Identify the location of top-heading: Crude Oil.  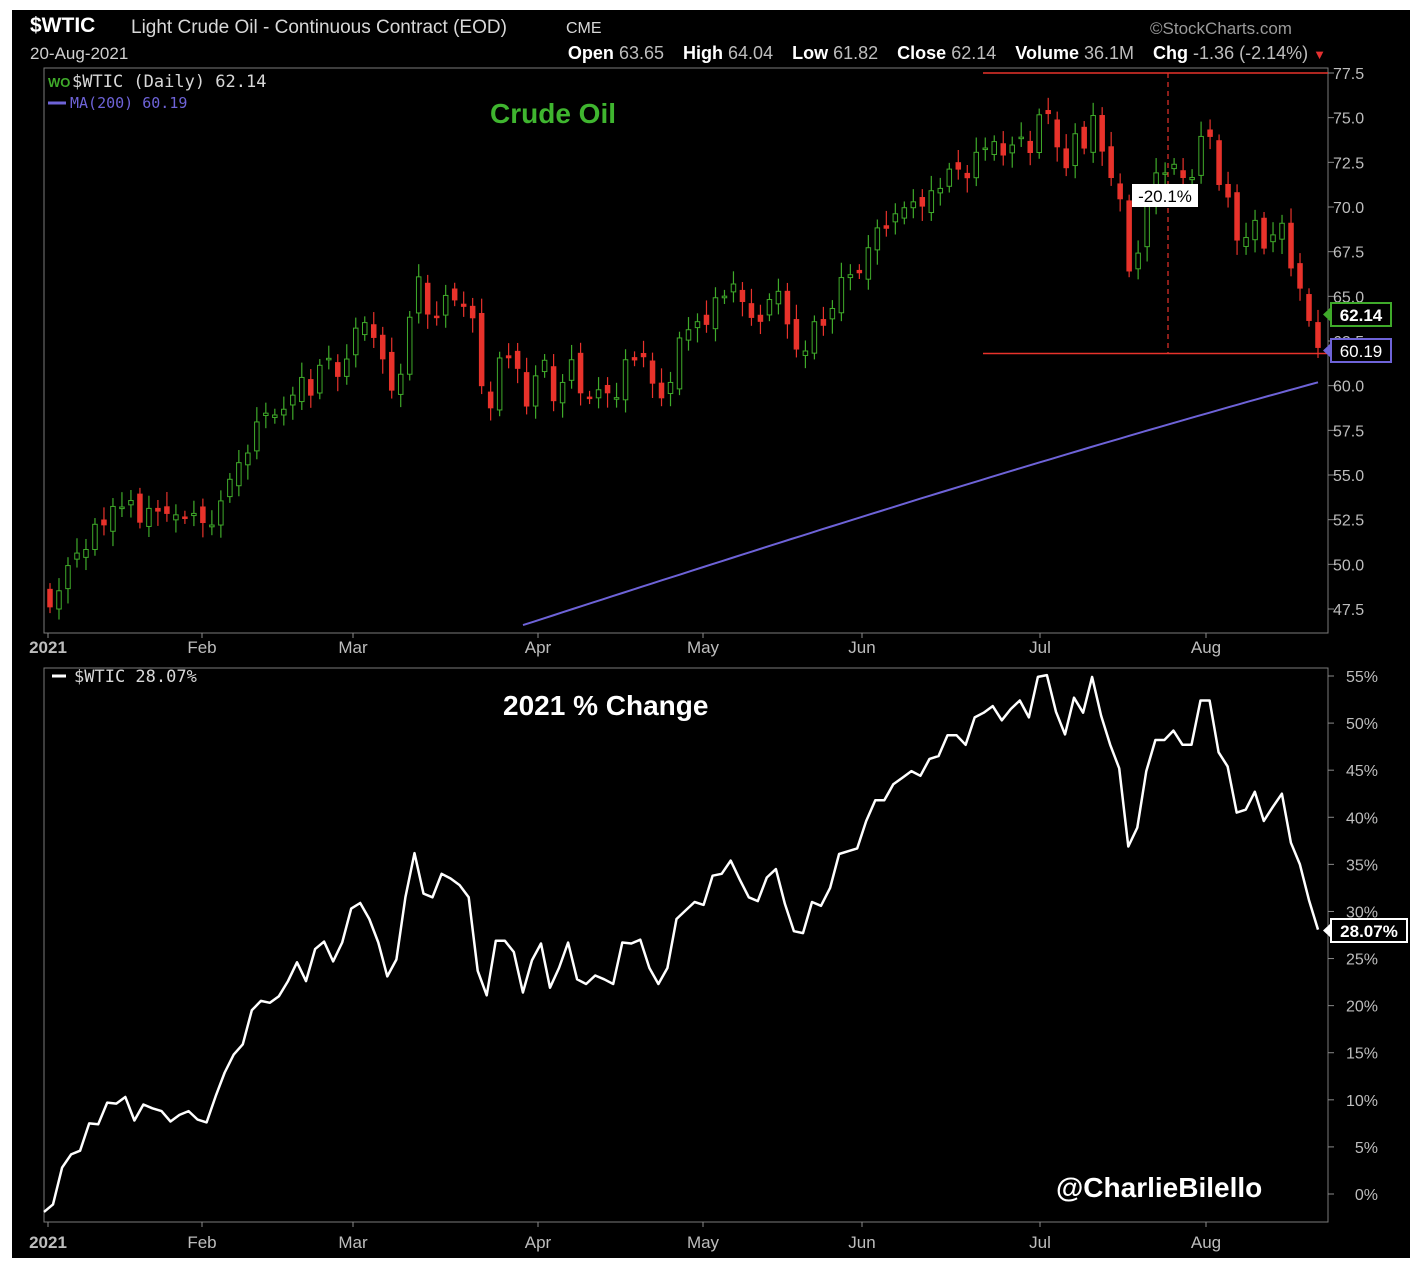
(553, 113).